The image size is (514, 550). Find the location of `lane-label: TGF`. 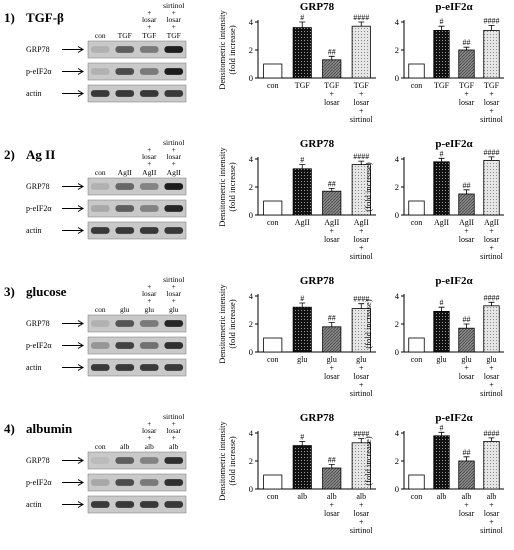

lane-label: TGF is located at coordinates (149, 35).